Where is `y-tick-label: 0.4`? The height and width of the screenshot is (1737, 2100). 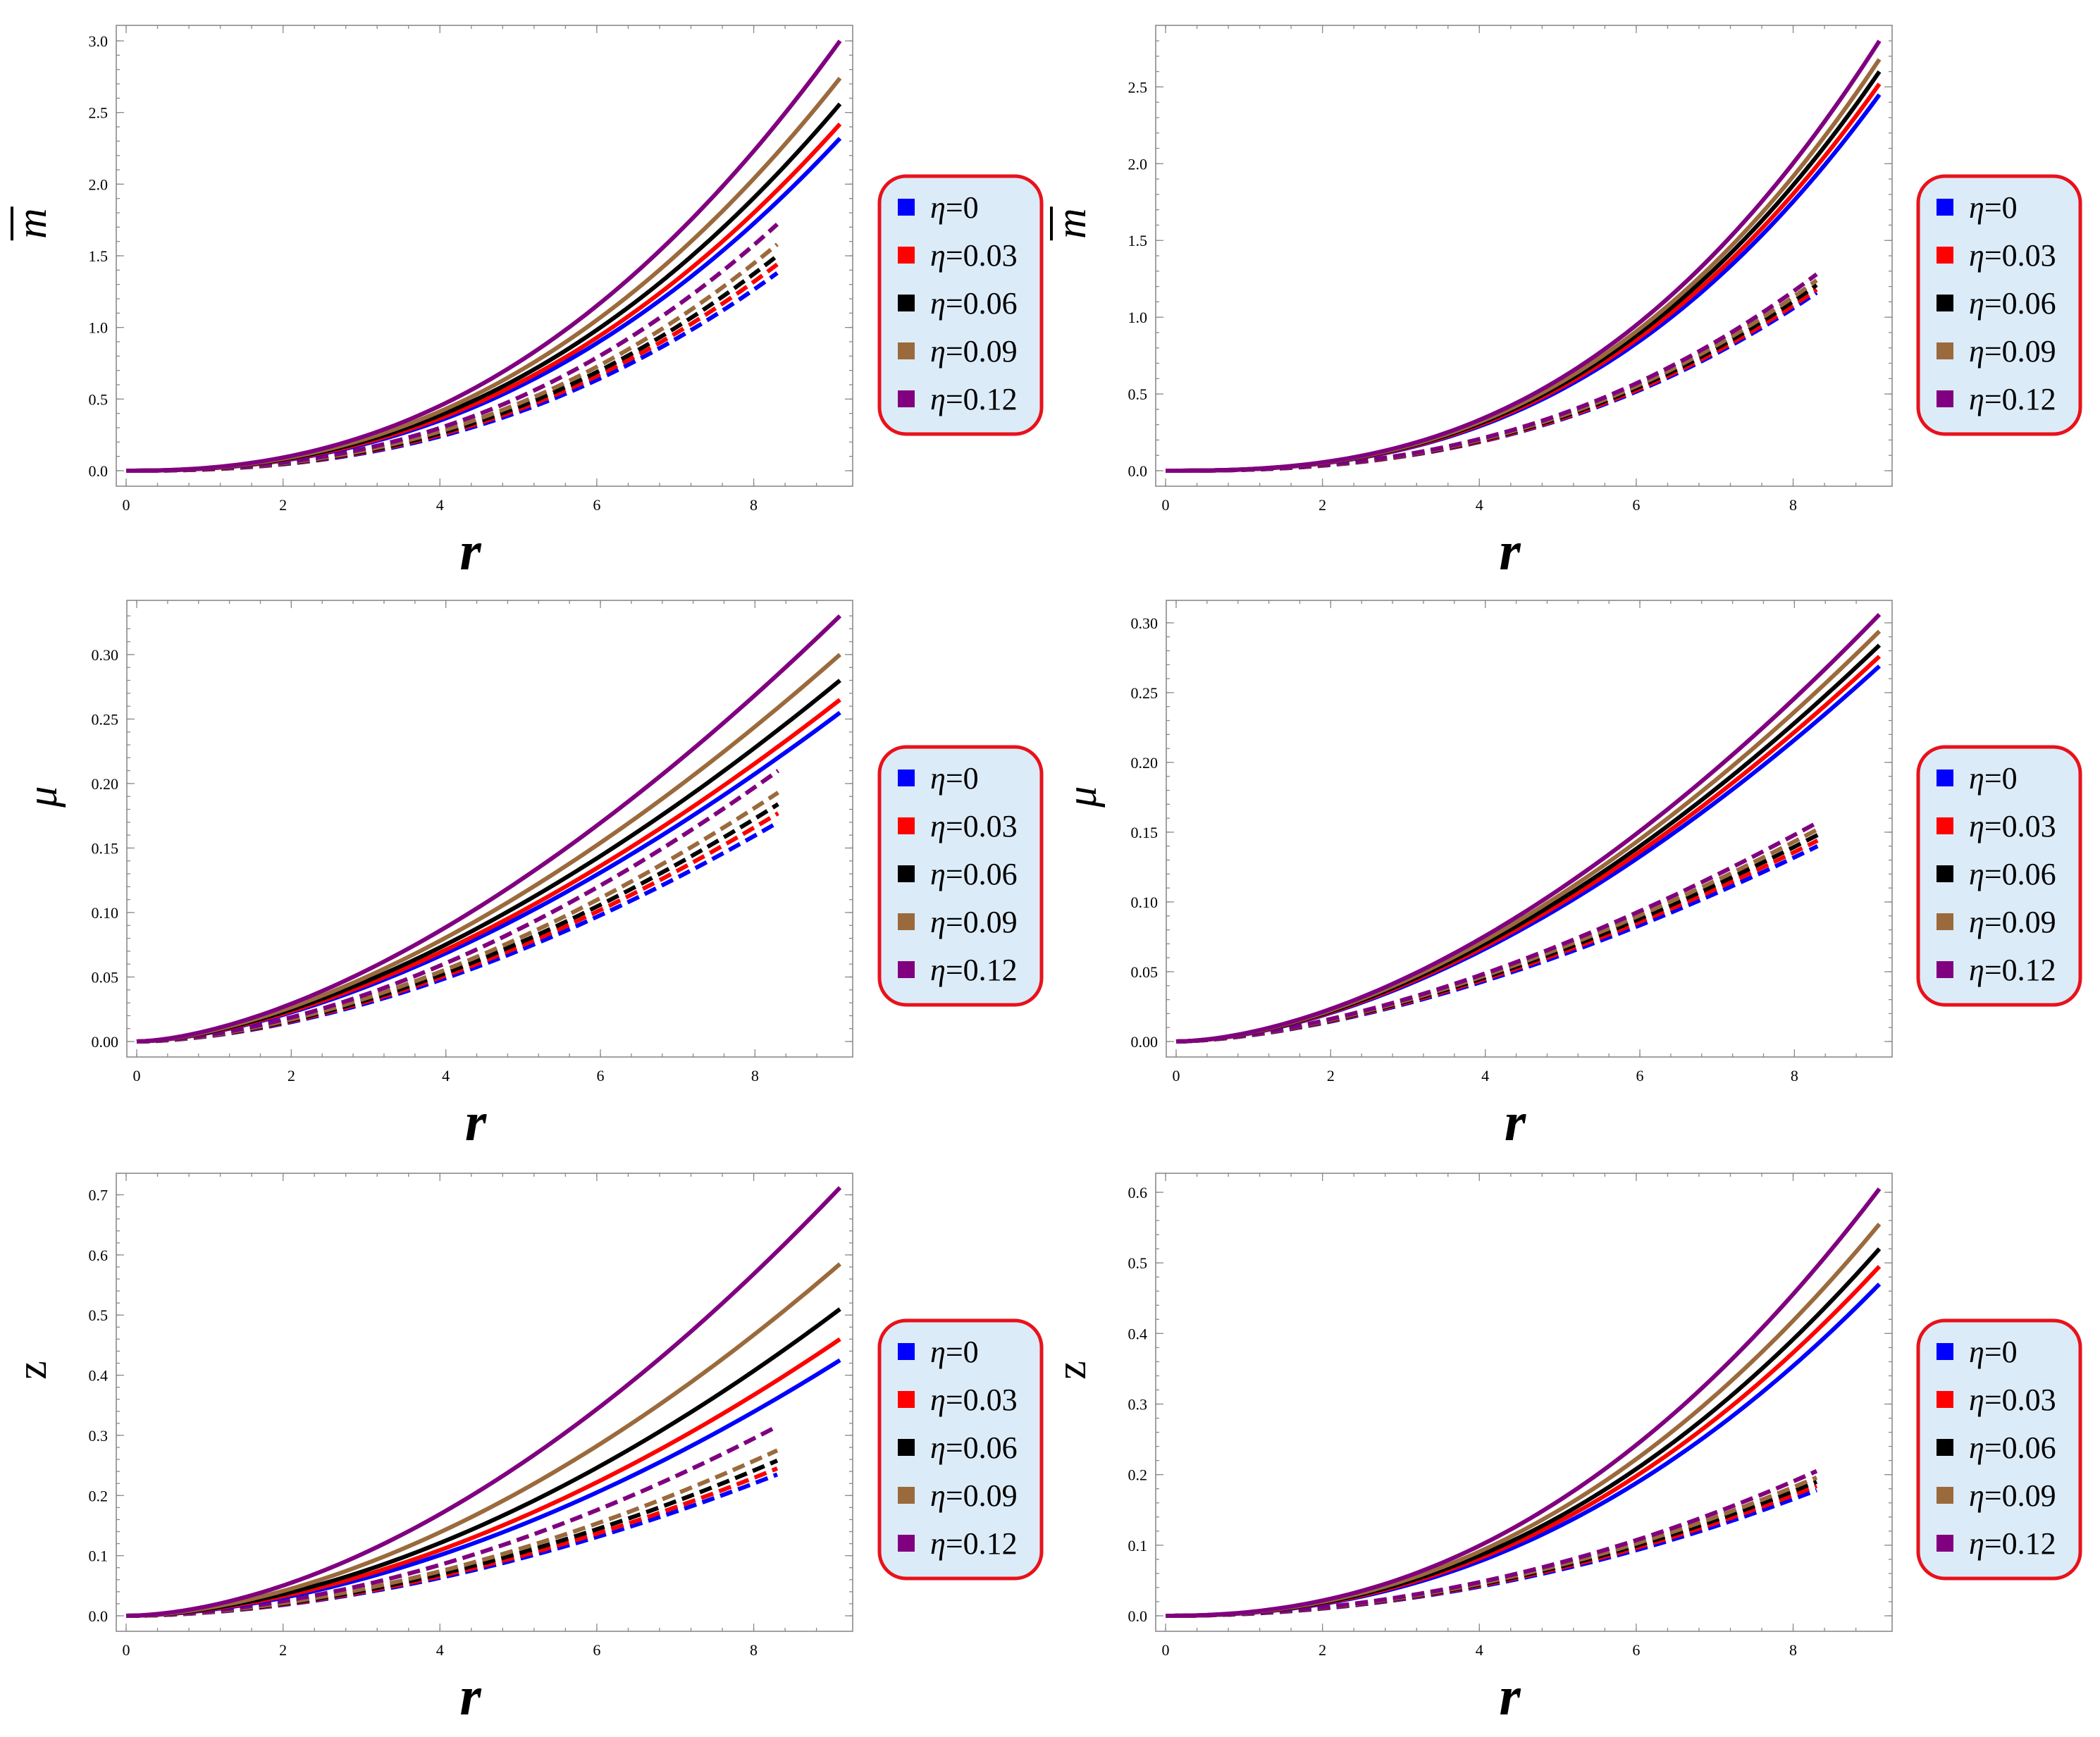
y-tick-label: 0.4 is located at coordinates (99, 1376).